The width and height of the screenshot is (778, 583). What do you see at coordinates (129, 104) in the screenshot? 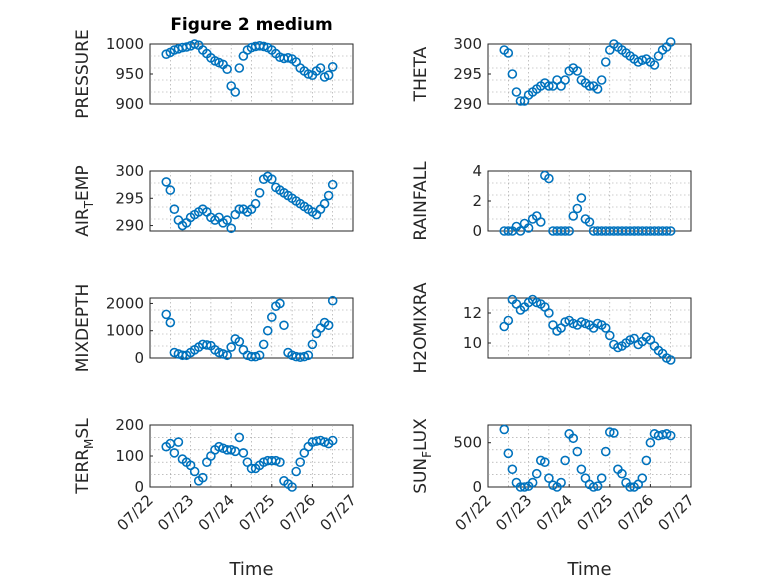
I see `y-tick-label: 900` at bounding box center [129, 104].